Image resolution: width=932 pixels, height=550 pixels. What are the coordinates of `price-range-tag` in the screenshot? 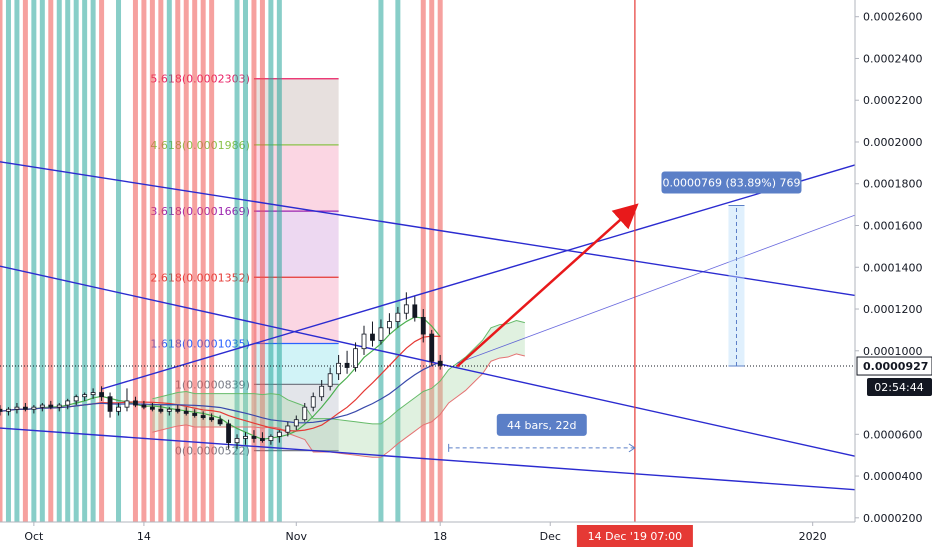 It's located at (731, 182).